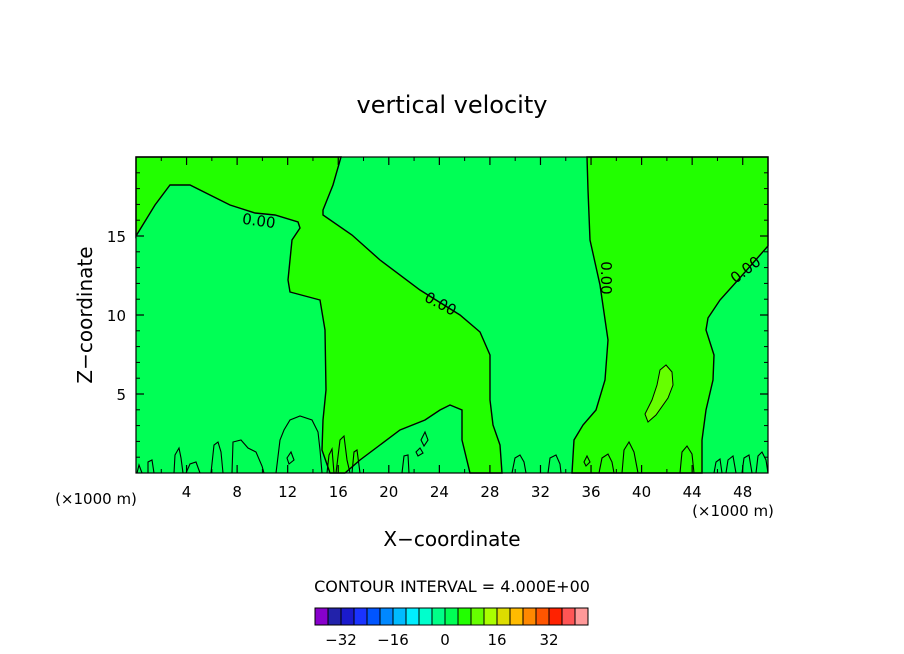 The width and height of the screenshot is (904, 654). Describe the element at coordinates (733, 511) in the screenshot. I see `x-unit-right: (×1000 m)` at that location.